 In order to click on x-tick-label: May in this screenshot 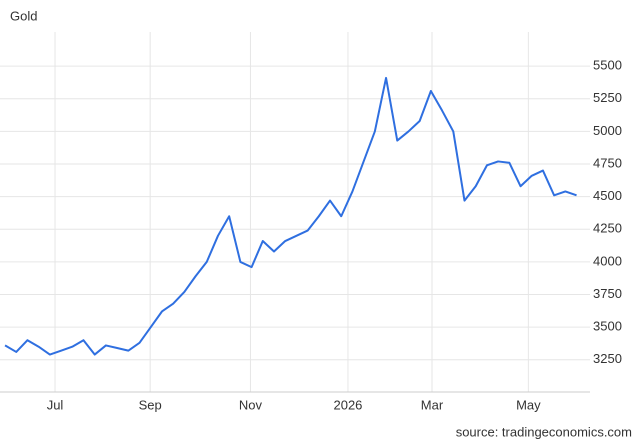, I will do `click(528, 404)`.